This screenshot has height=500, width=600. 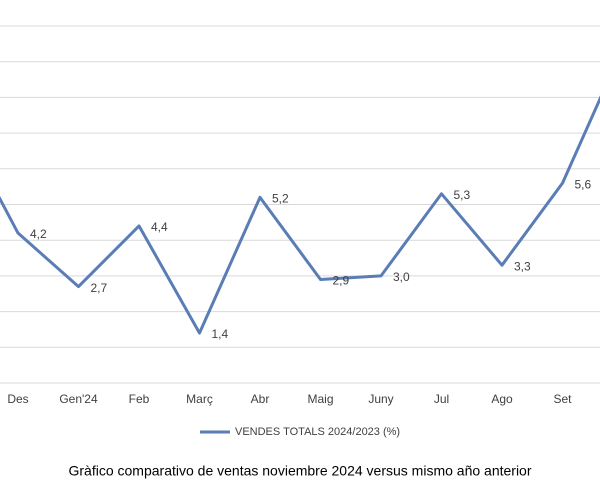 I want to click on data-label: 4,4, so click(x=159, y=227).